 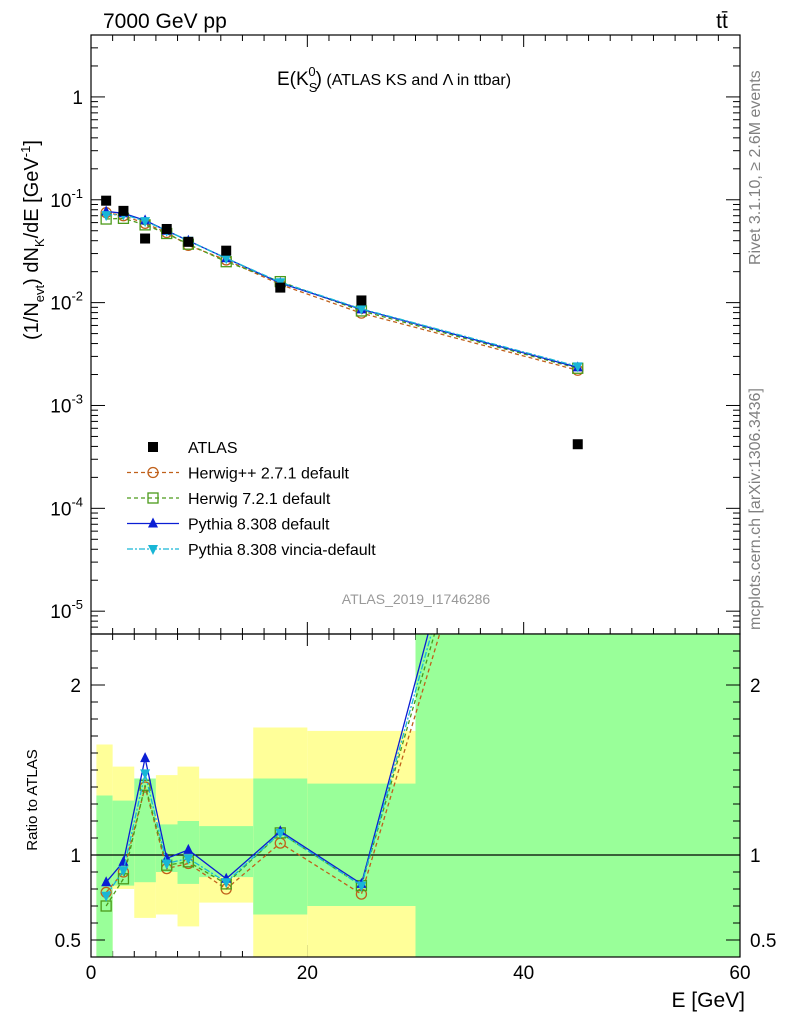 I want to click on ratio-tick-label-right: 2, so click(x=755, y=686).